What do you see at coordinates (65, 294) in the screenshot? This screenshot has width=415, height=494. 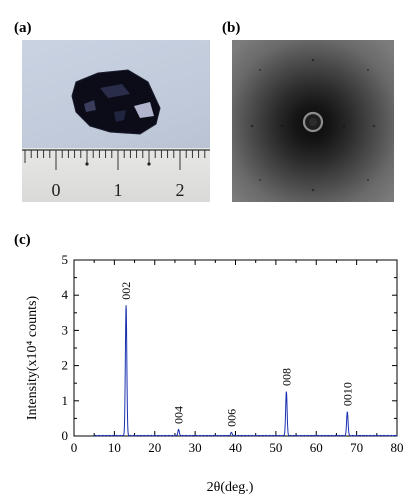 I see `y-tick-label: 4` at bounding box center [65, 294].